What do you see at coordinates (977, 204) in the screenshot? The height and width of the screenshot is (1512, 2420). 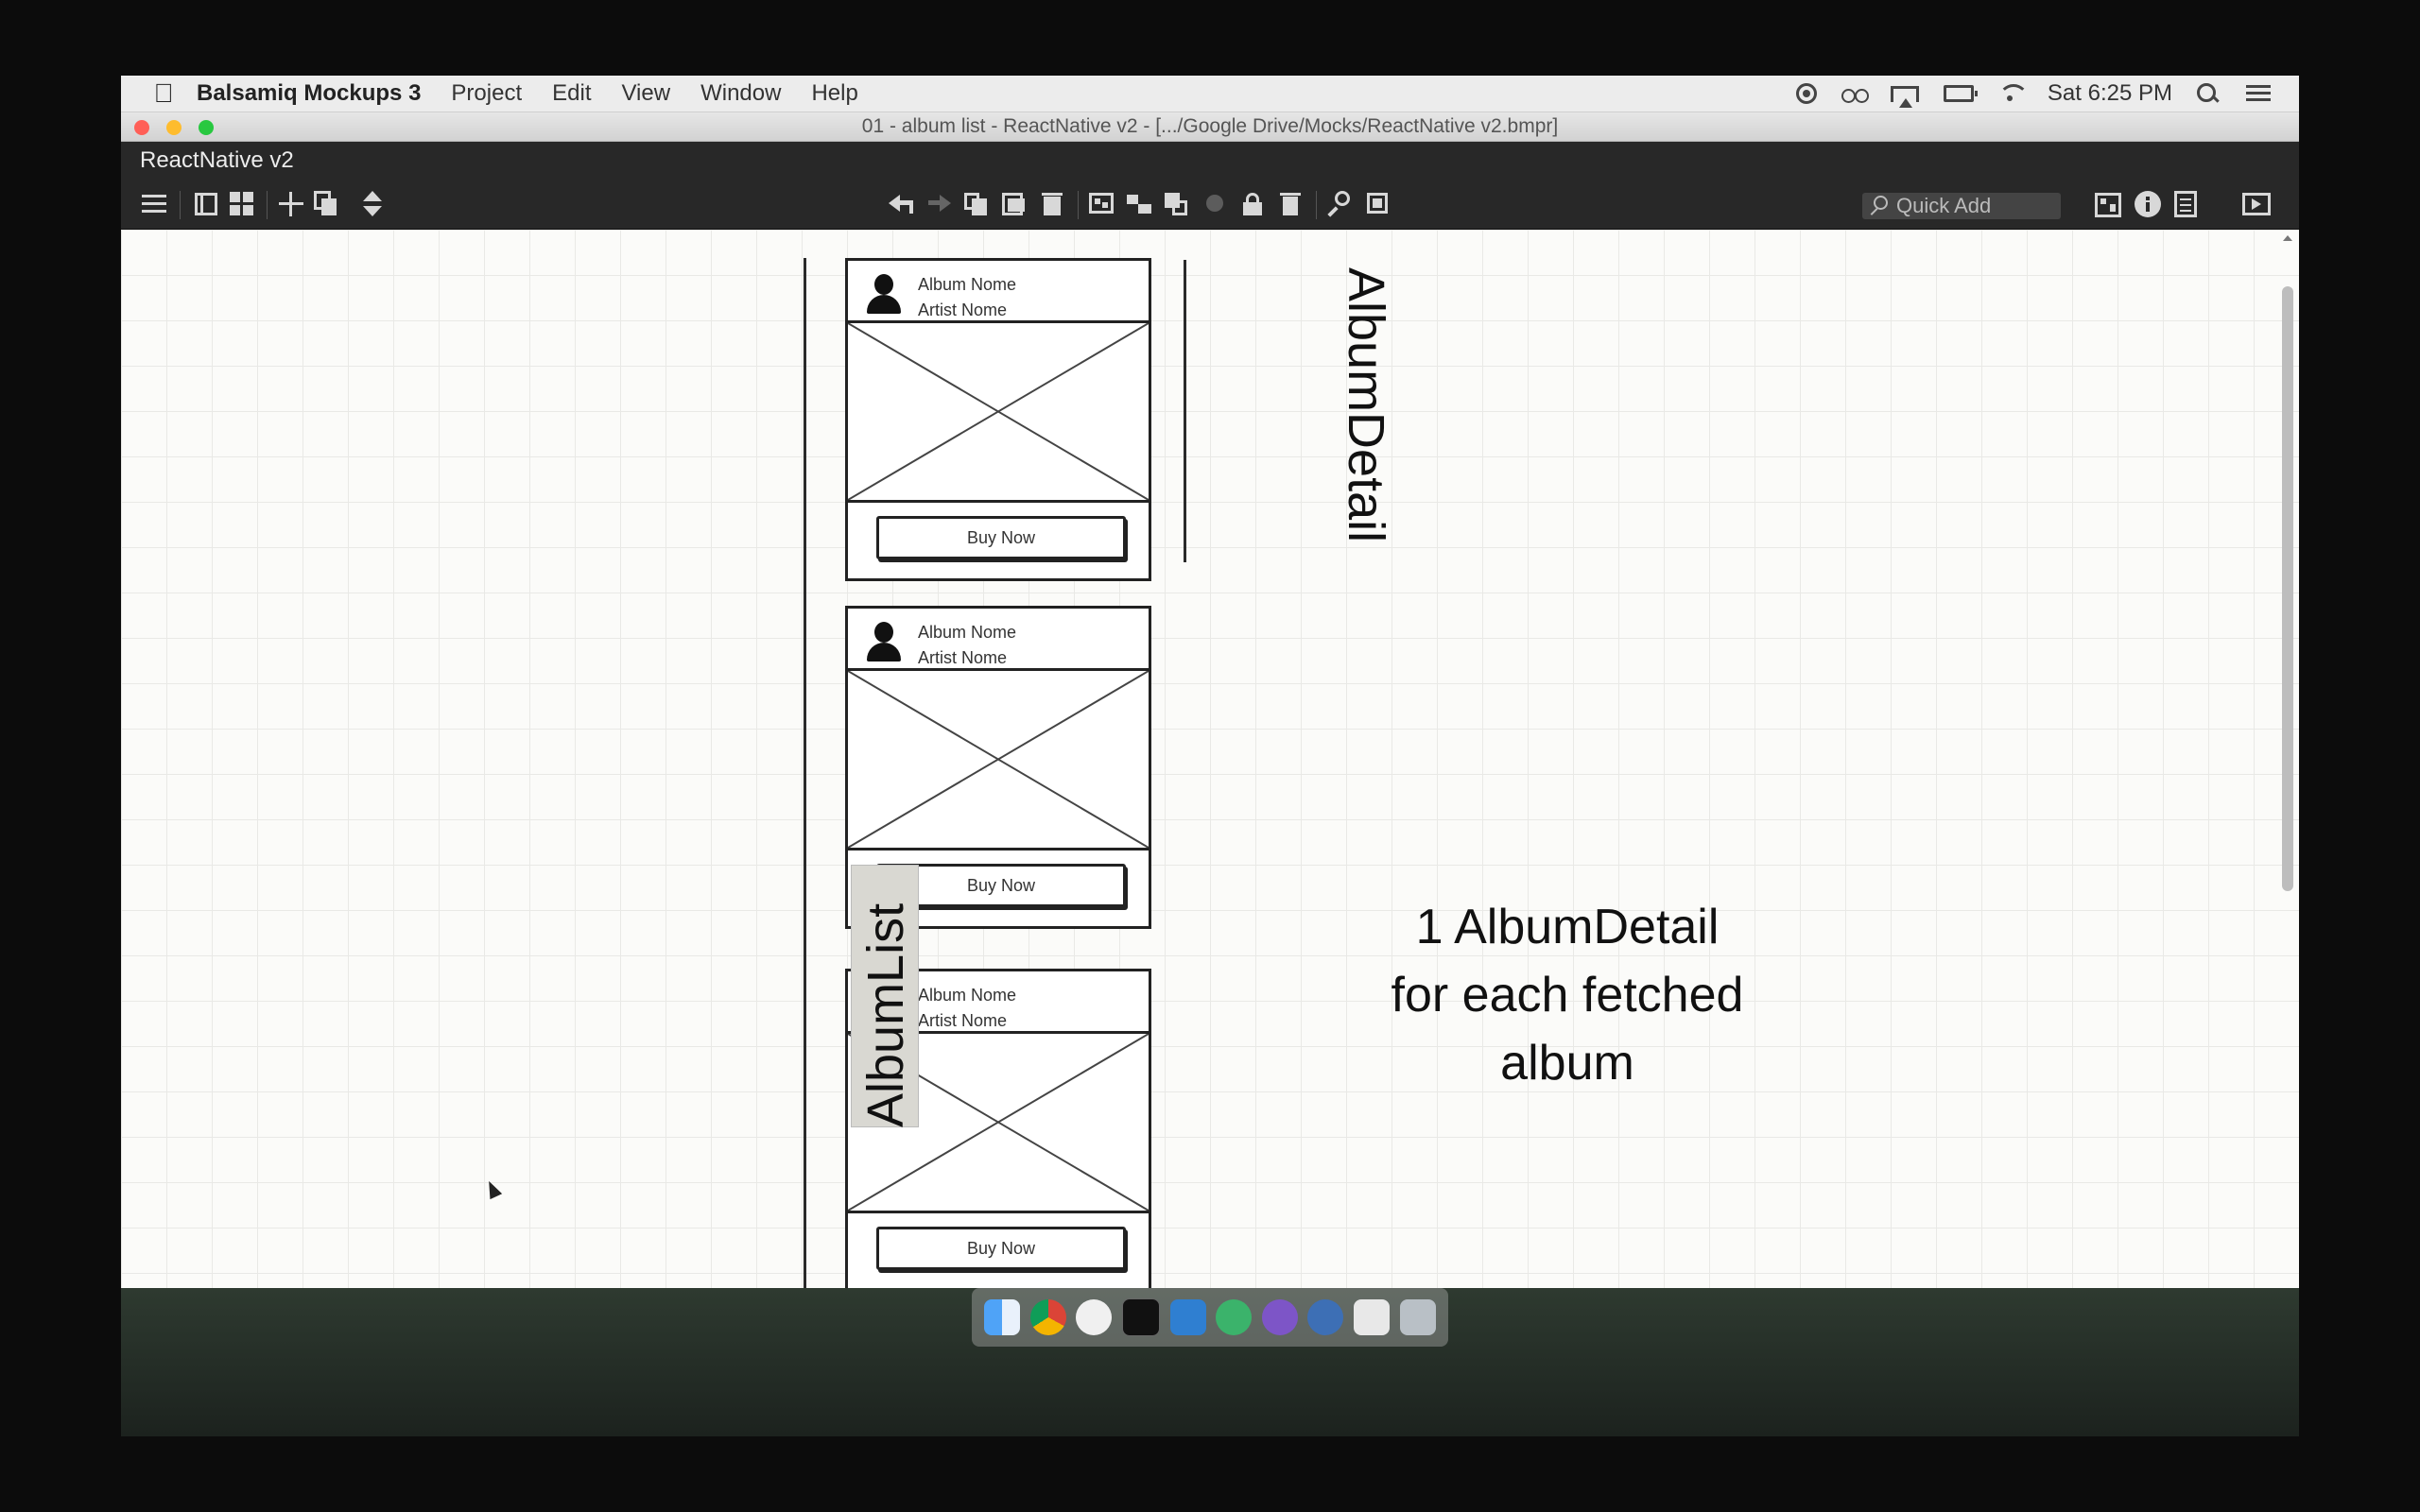 I see `copy-icon` at bounding box center [977, 204].